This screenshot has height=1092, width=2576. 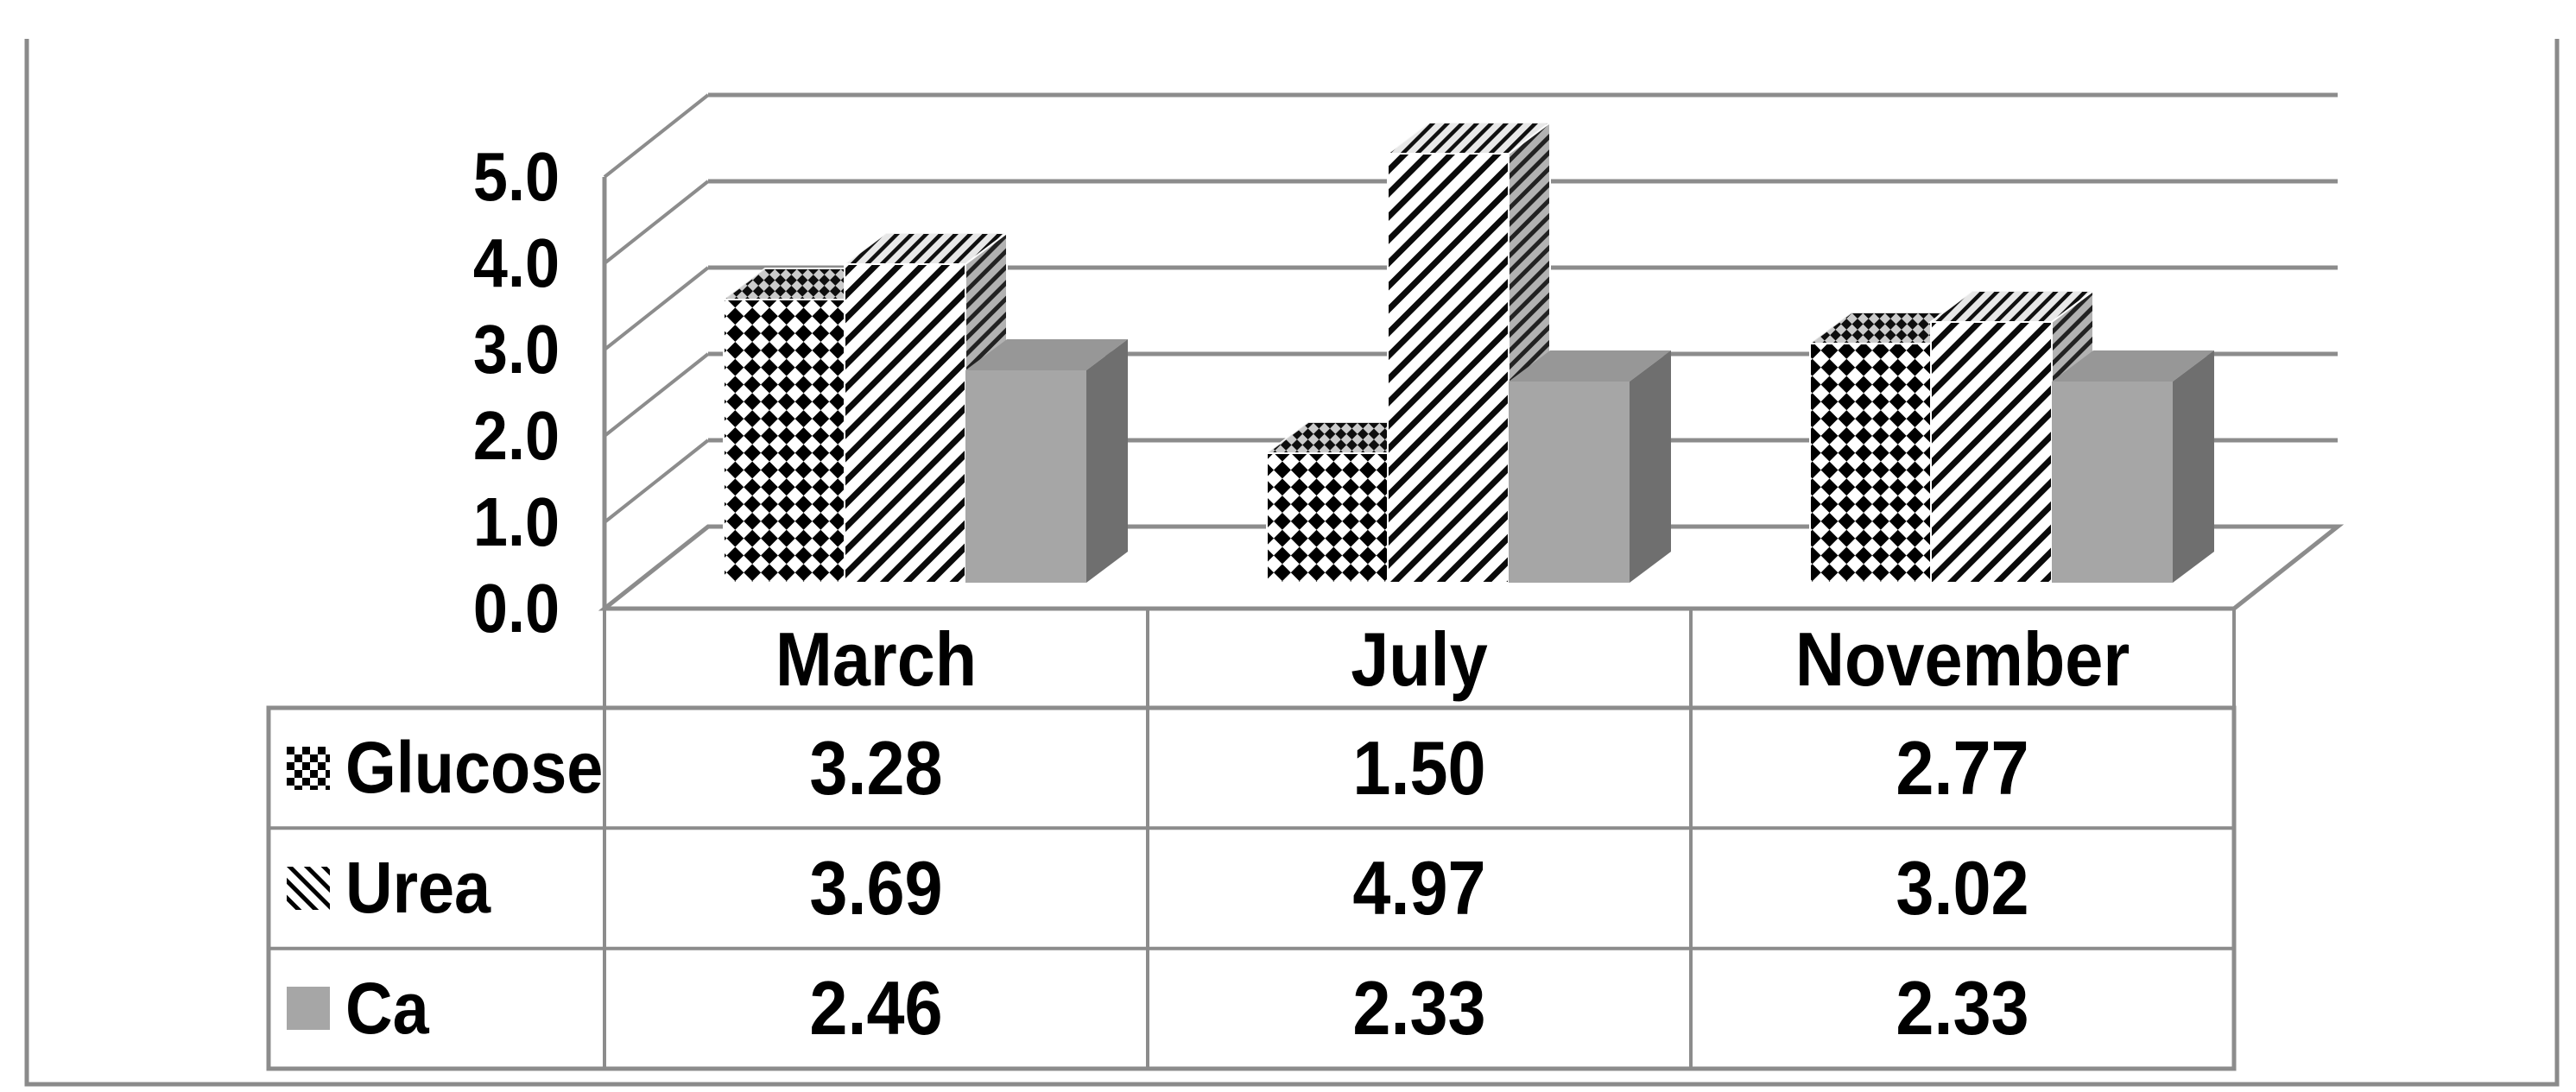 I want to click on bar-ca-march, so click(x=1046, y=461).